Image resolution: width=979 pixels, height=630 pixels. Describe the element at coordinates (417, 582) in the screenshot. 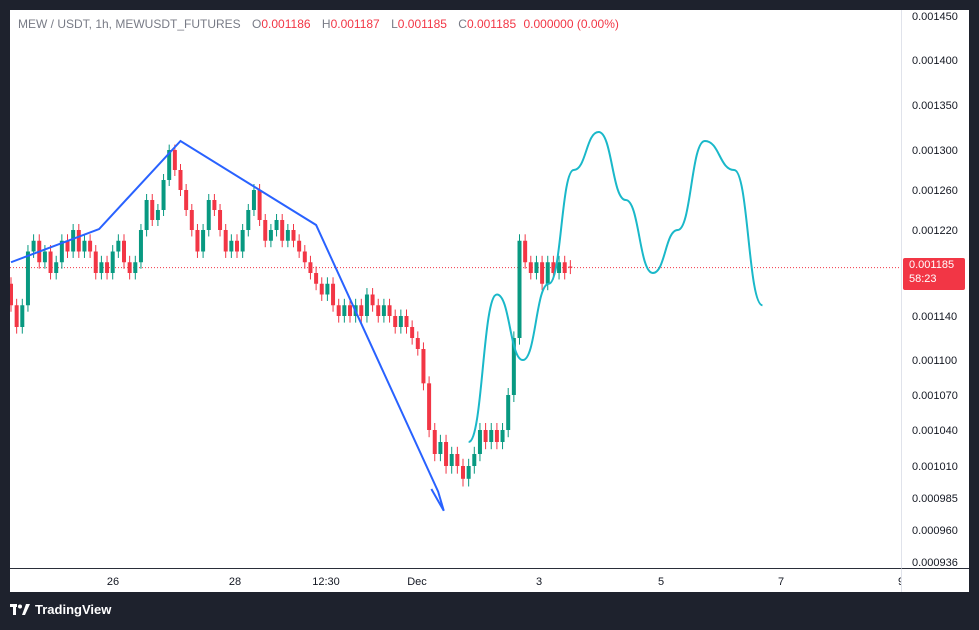

I see `time-tick-label: Dec` at that location.